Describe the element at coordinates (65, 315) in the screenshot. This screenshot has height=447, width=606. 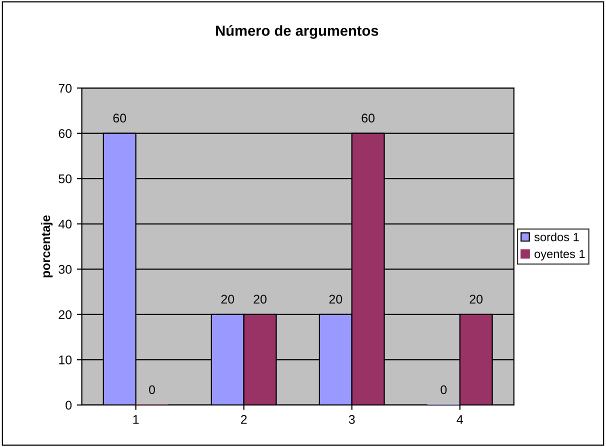
I see `y-tick-label: 20` at that location.